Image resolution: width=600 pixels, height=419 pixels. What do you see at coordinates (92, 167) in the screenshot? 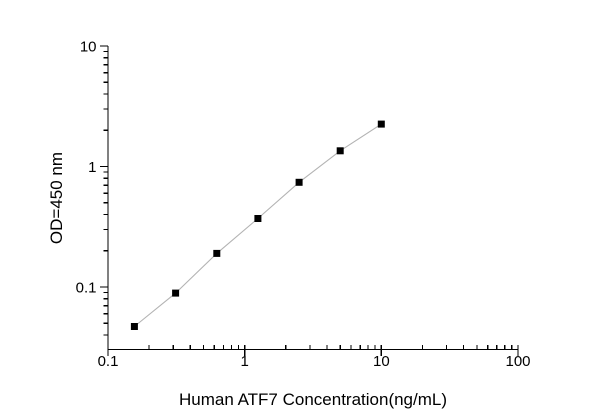
I see `y-axis-tick-label: 1` at bounding box center [92, 167].